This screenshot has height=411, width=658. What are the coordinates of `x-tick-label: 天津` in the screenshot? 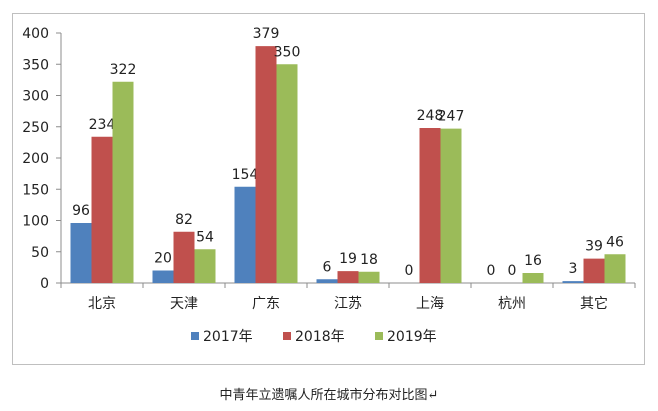 It's located at (184, 304).